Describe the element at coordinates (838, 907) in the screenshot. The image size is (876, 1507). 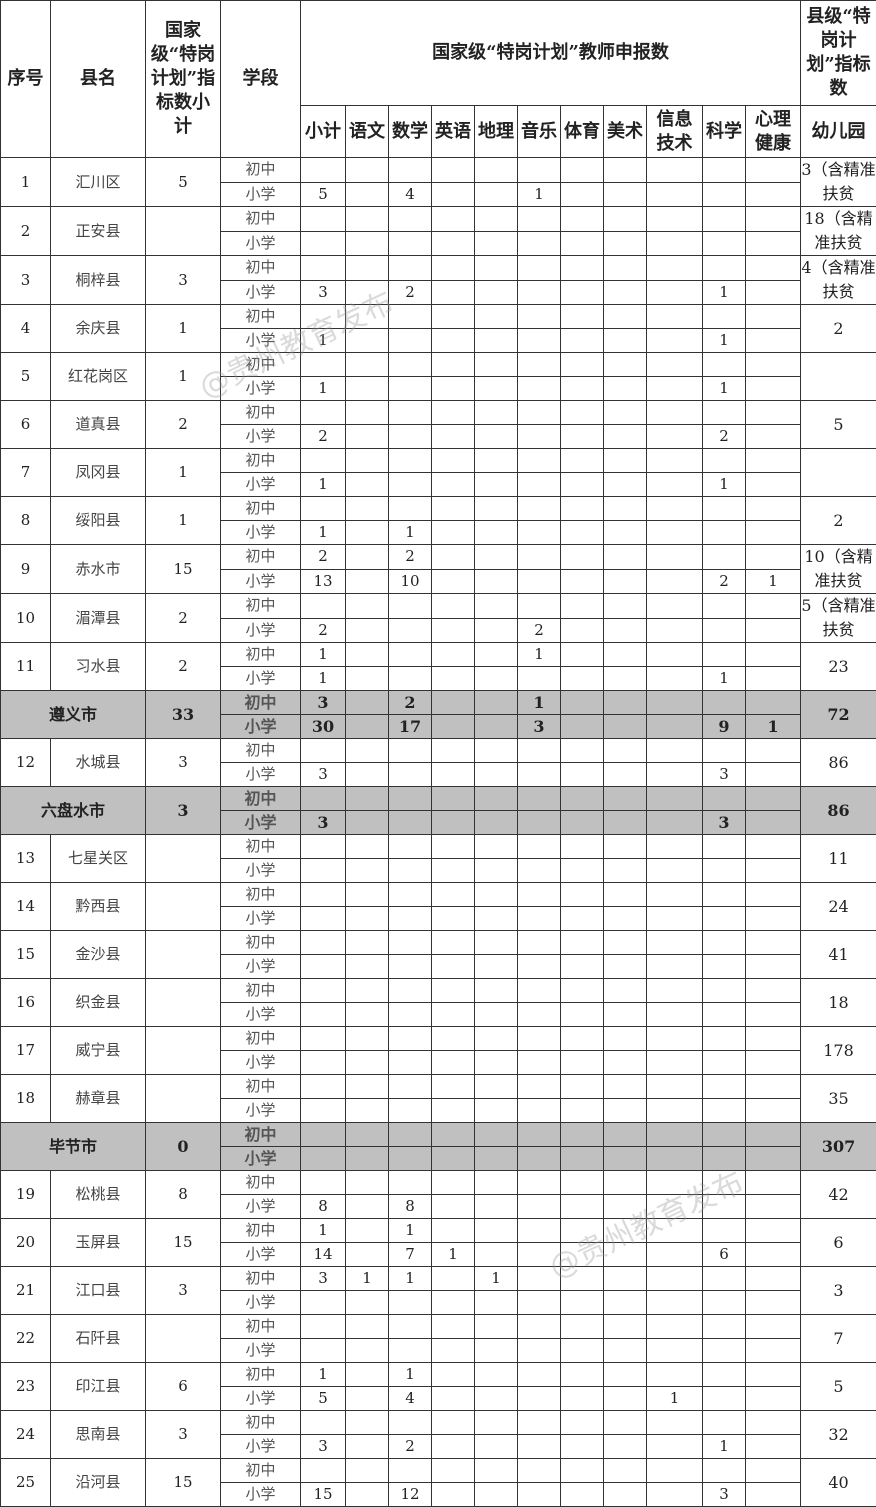
I see `kindergarten-cell: 24` at that location.